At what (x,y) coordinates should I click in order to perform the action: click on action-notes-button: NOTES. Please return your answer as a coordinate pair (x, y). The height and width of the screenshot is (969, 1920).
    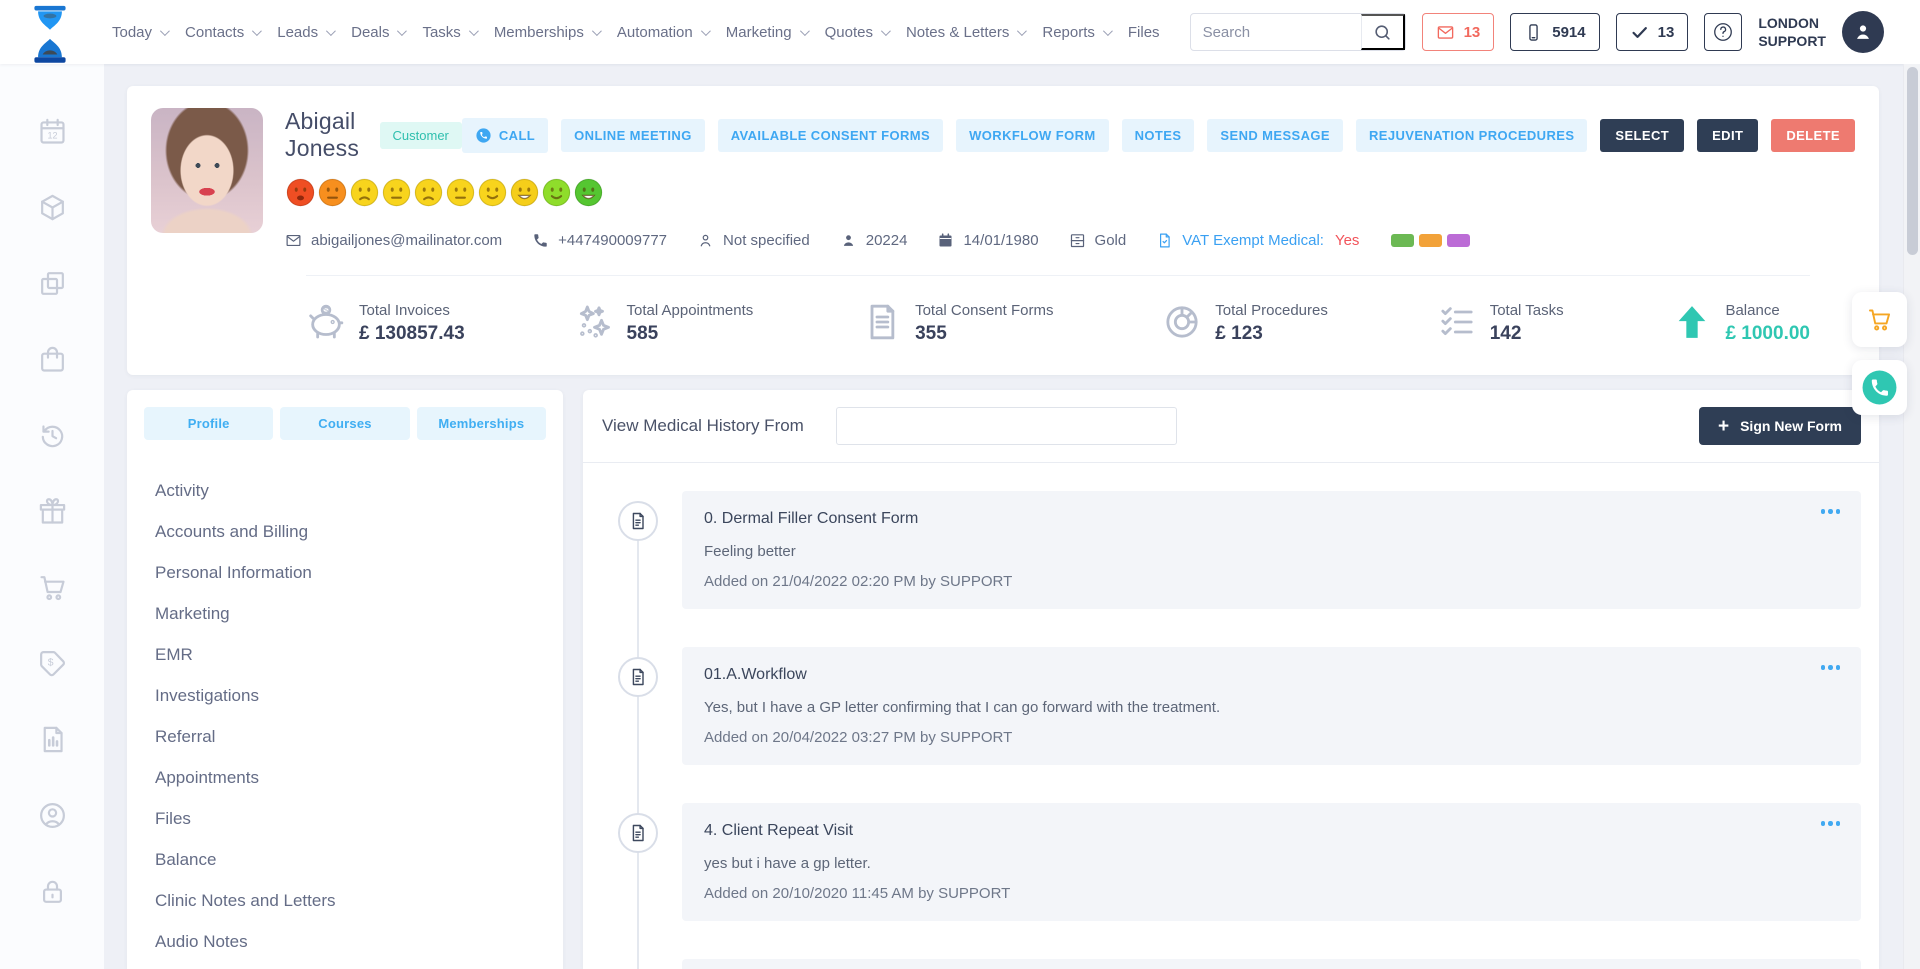
    Looking at the image, I should click on (1158, 135).